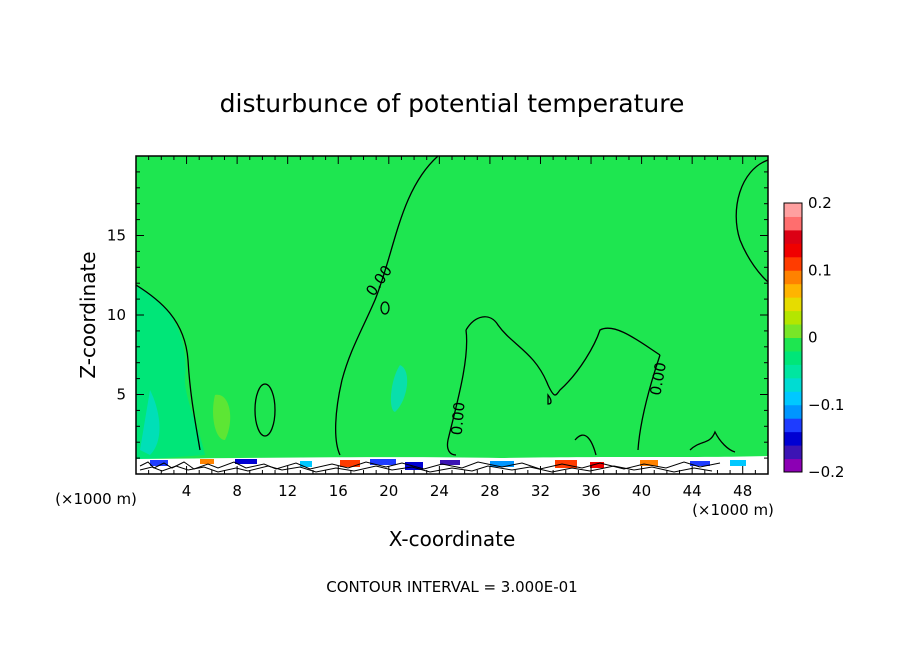 The height and width of the screenshot is (654, 904). I want to click on x-tick-label: 32, so click(540, 491).